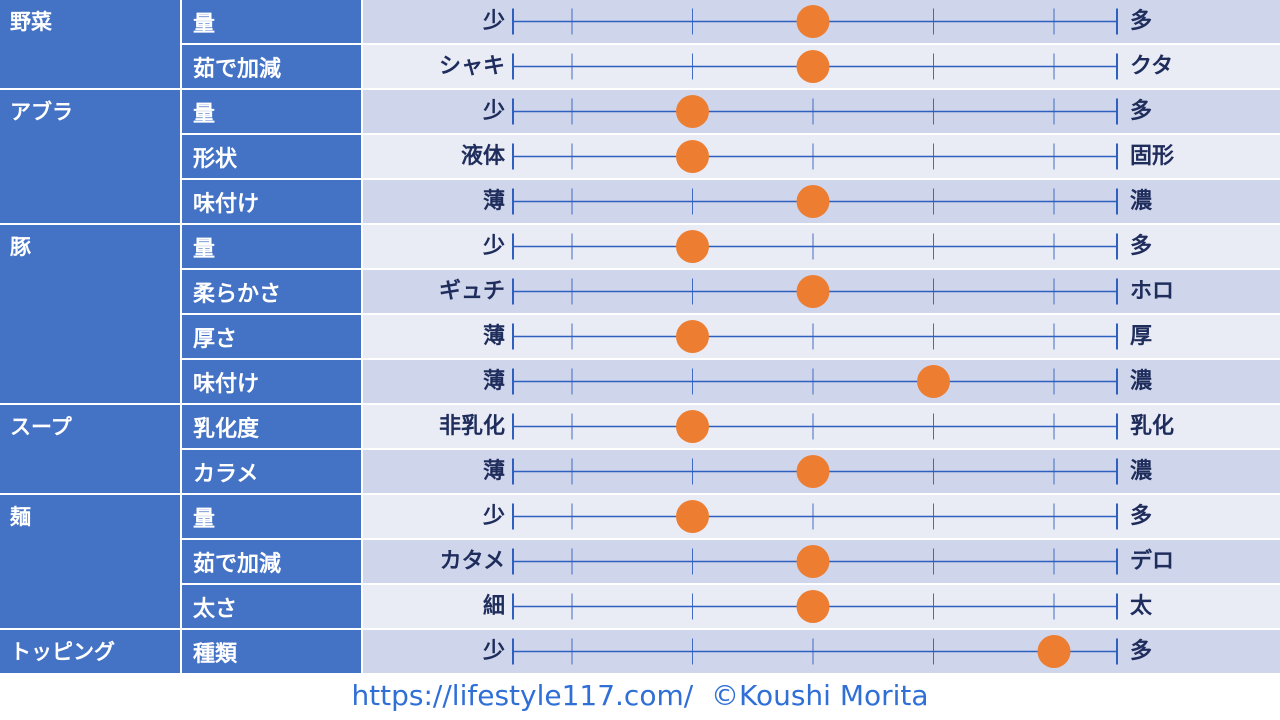 The width and height of the screenshot is (1280, 720). I want to click on scale-left-label: カタメ, so click(472, 561).